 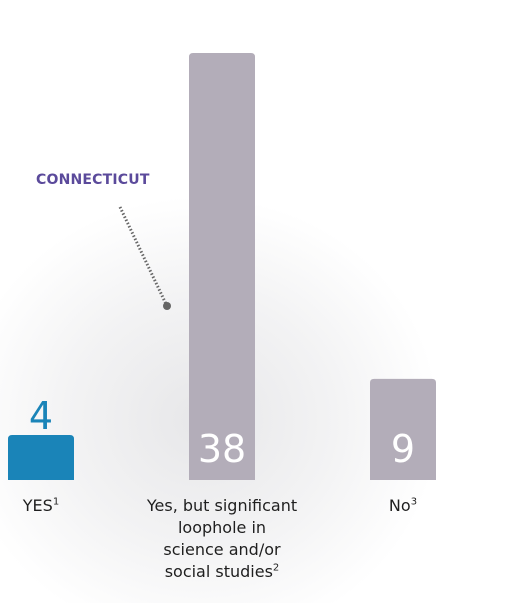 I want to click on value-label-1: 38, so click(x=222, y=449).